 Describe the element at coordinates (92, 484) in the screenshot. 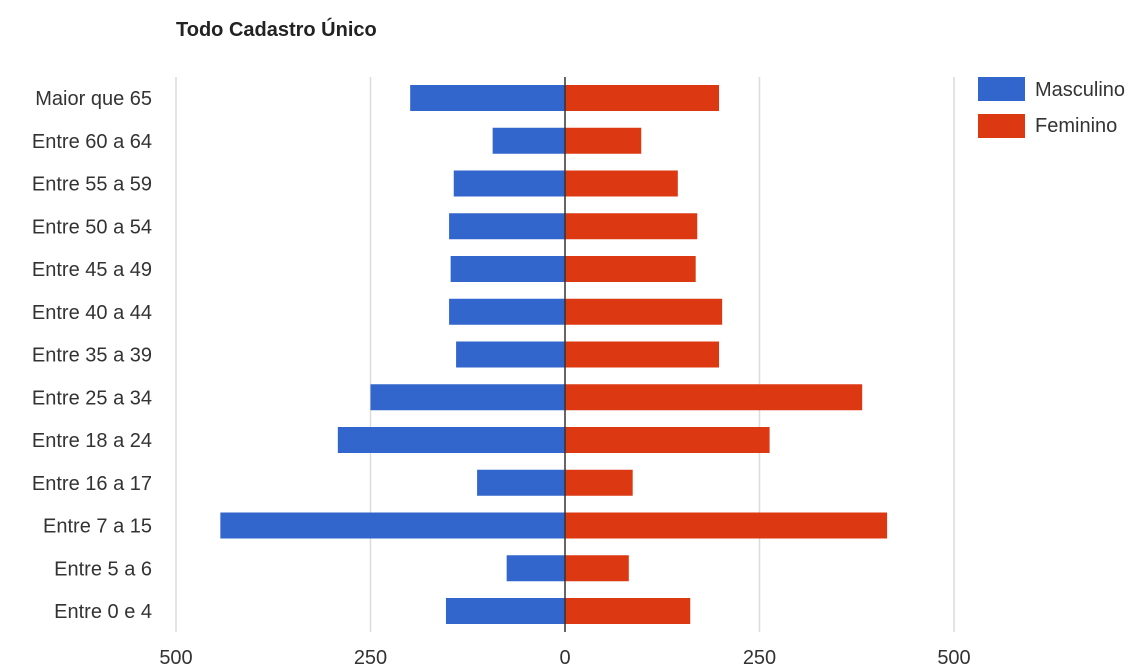

I see `category-label: Entre 16 a 17` at that location.